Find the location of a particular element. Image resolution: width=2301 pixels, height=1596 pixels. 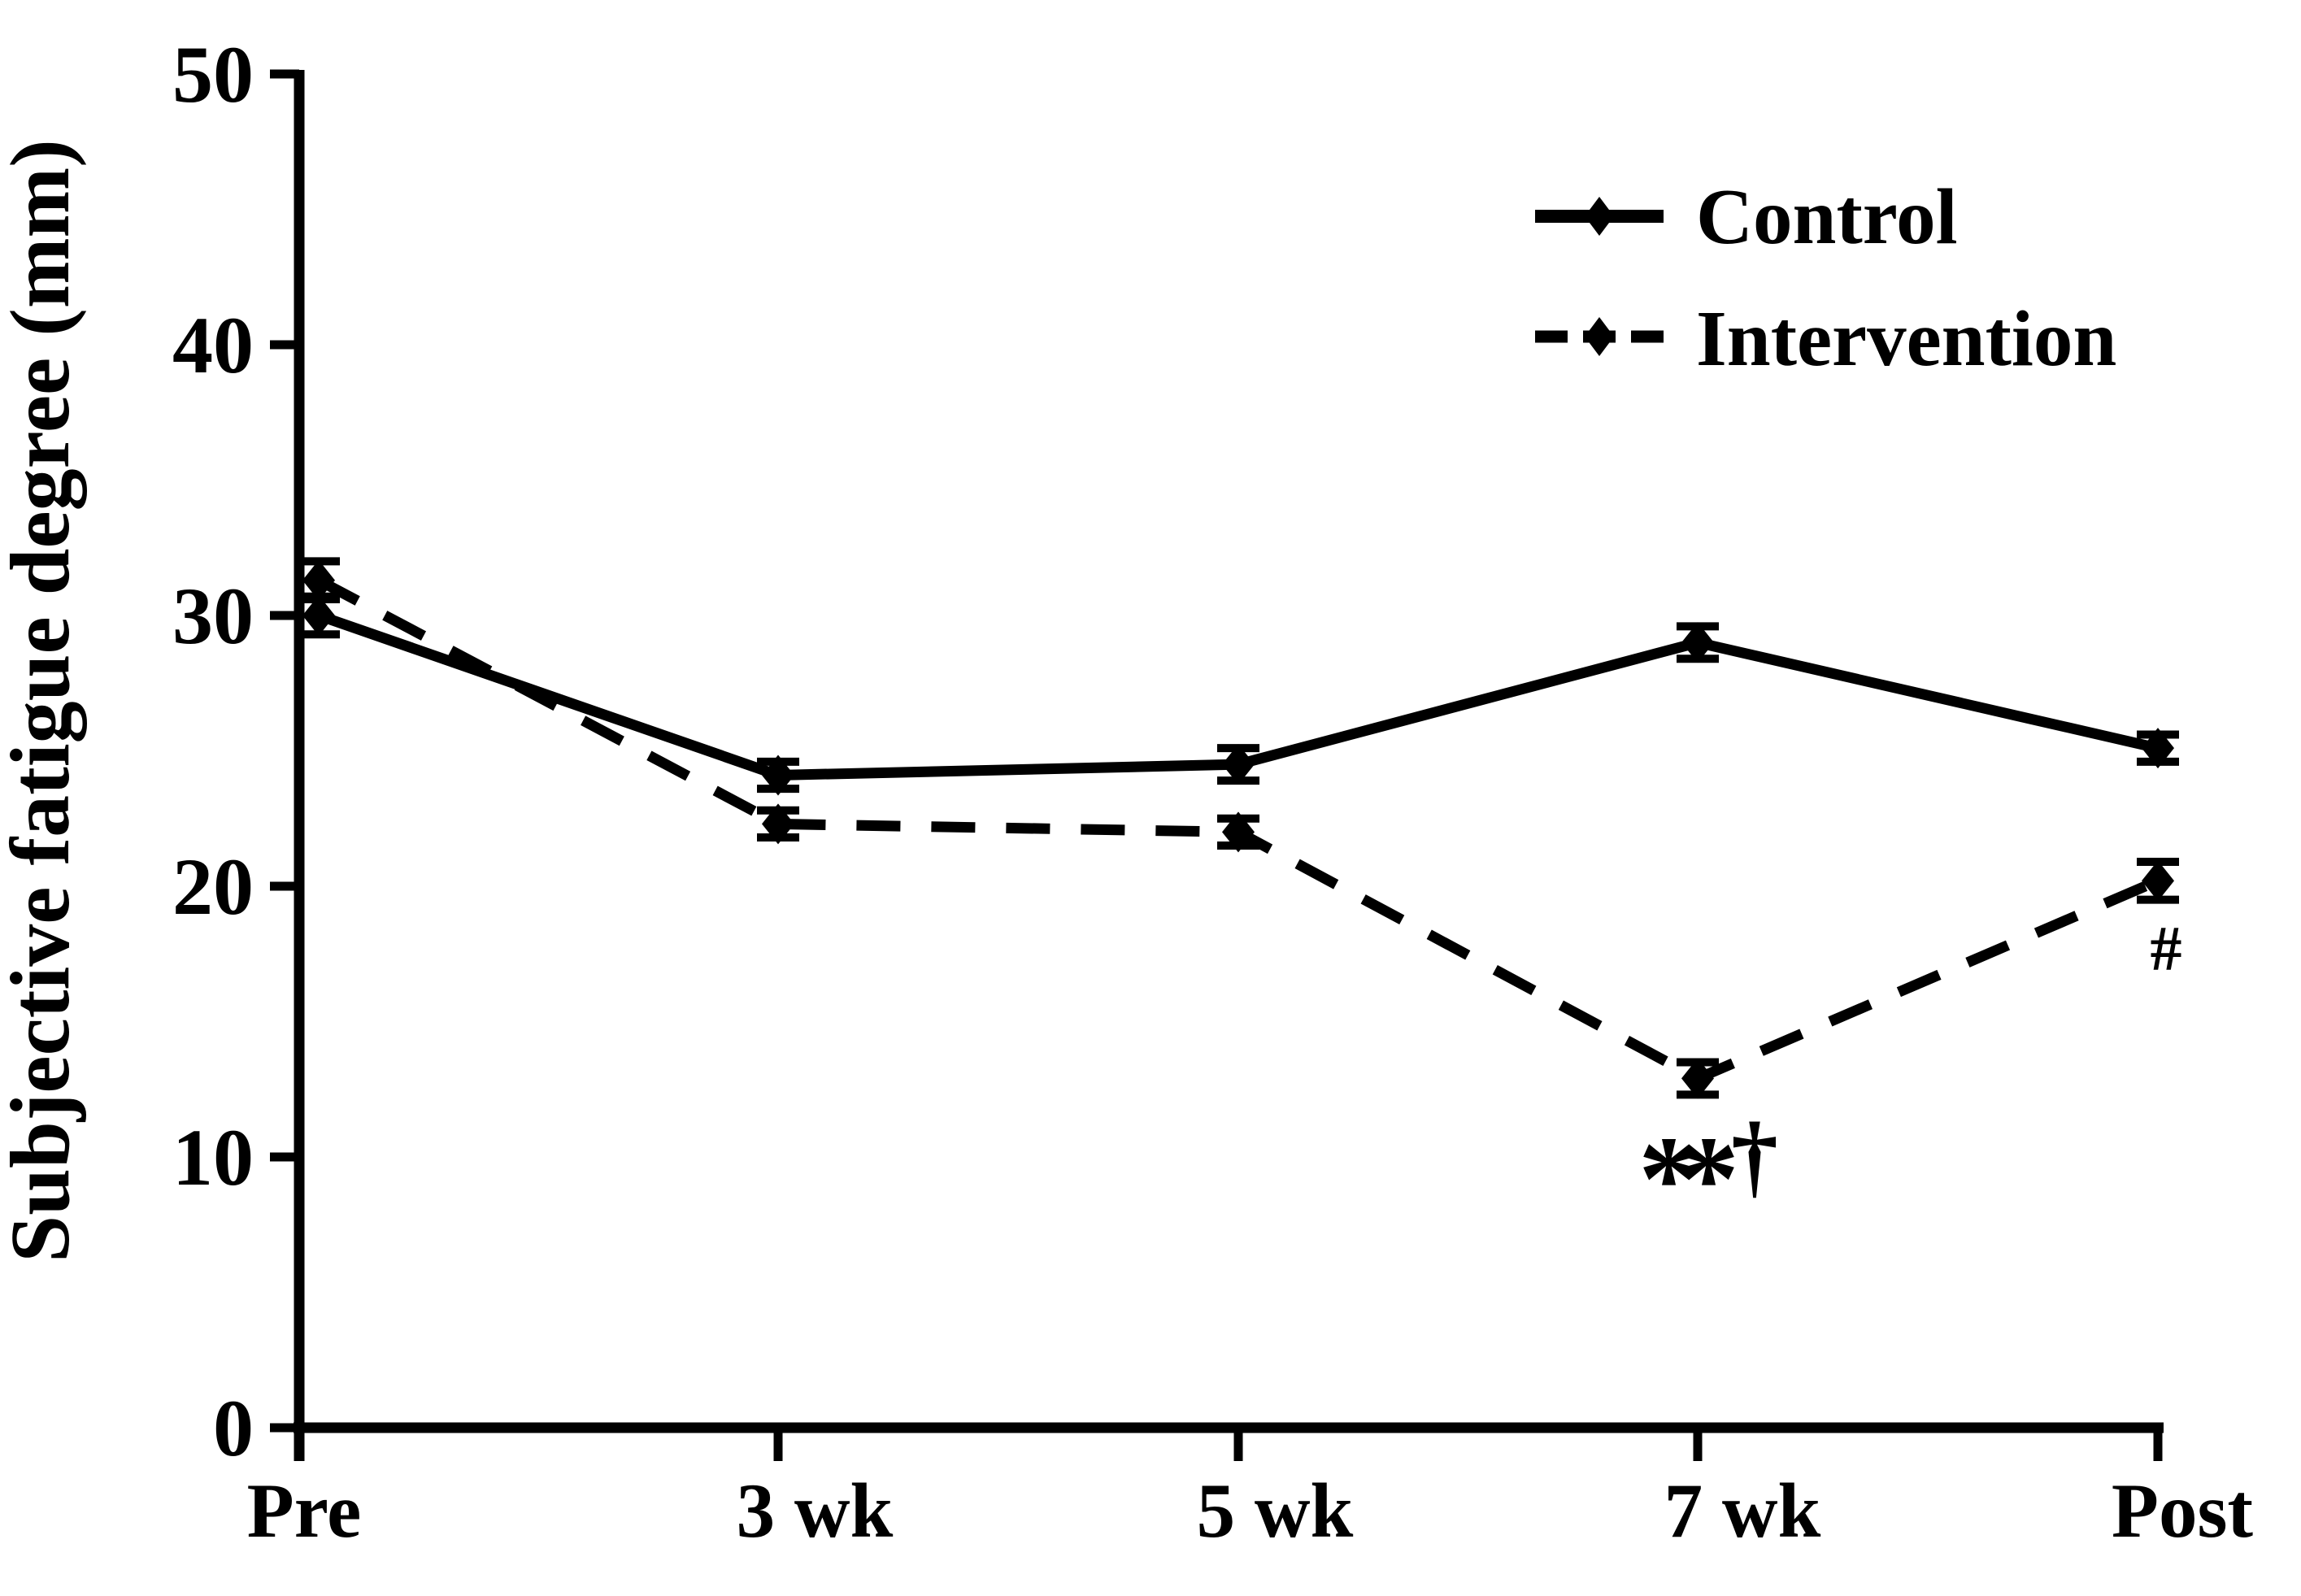

y-tick-label: 50 is located at coordinates (213, 74).